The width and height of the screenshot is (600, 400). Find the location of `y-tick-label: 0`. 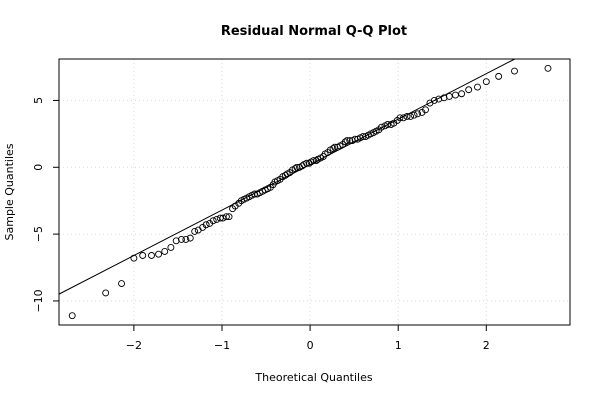

y-tick-label: 0 is located at coordinates (38, 167).